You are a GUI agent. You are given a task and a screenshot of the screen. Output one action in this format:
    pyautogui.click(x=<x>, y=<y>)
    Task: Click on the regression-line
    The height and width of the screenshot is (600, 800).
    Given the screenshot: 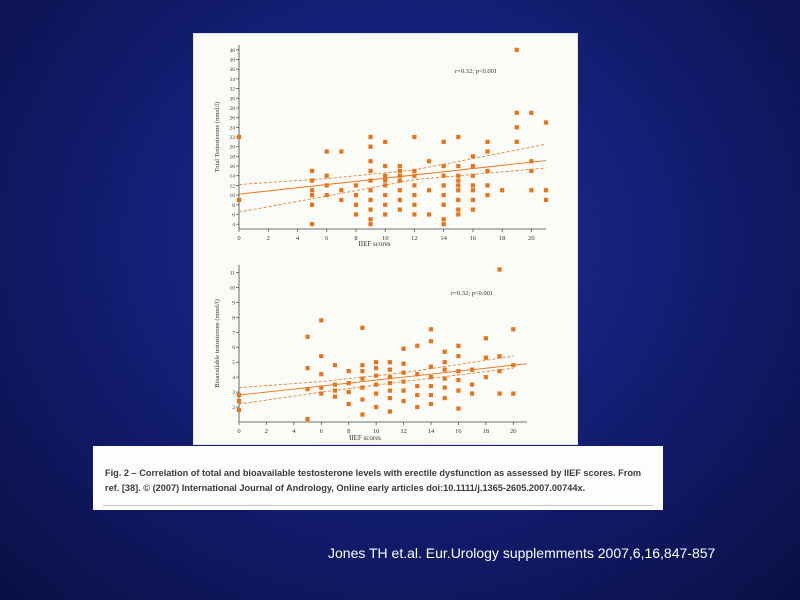 What is the action you would take?
    pyautogui.click(x=383, y=379)
    